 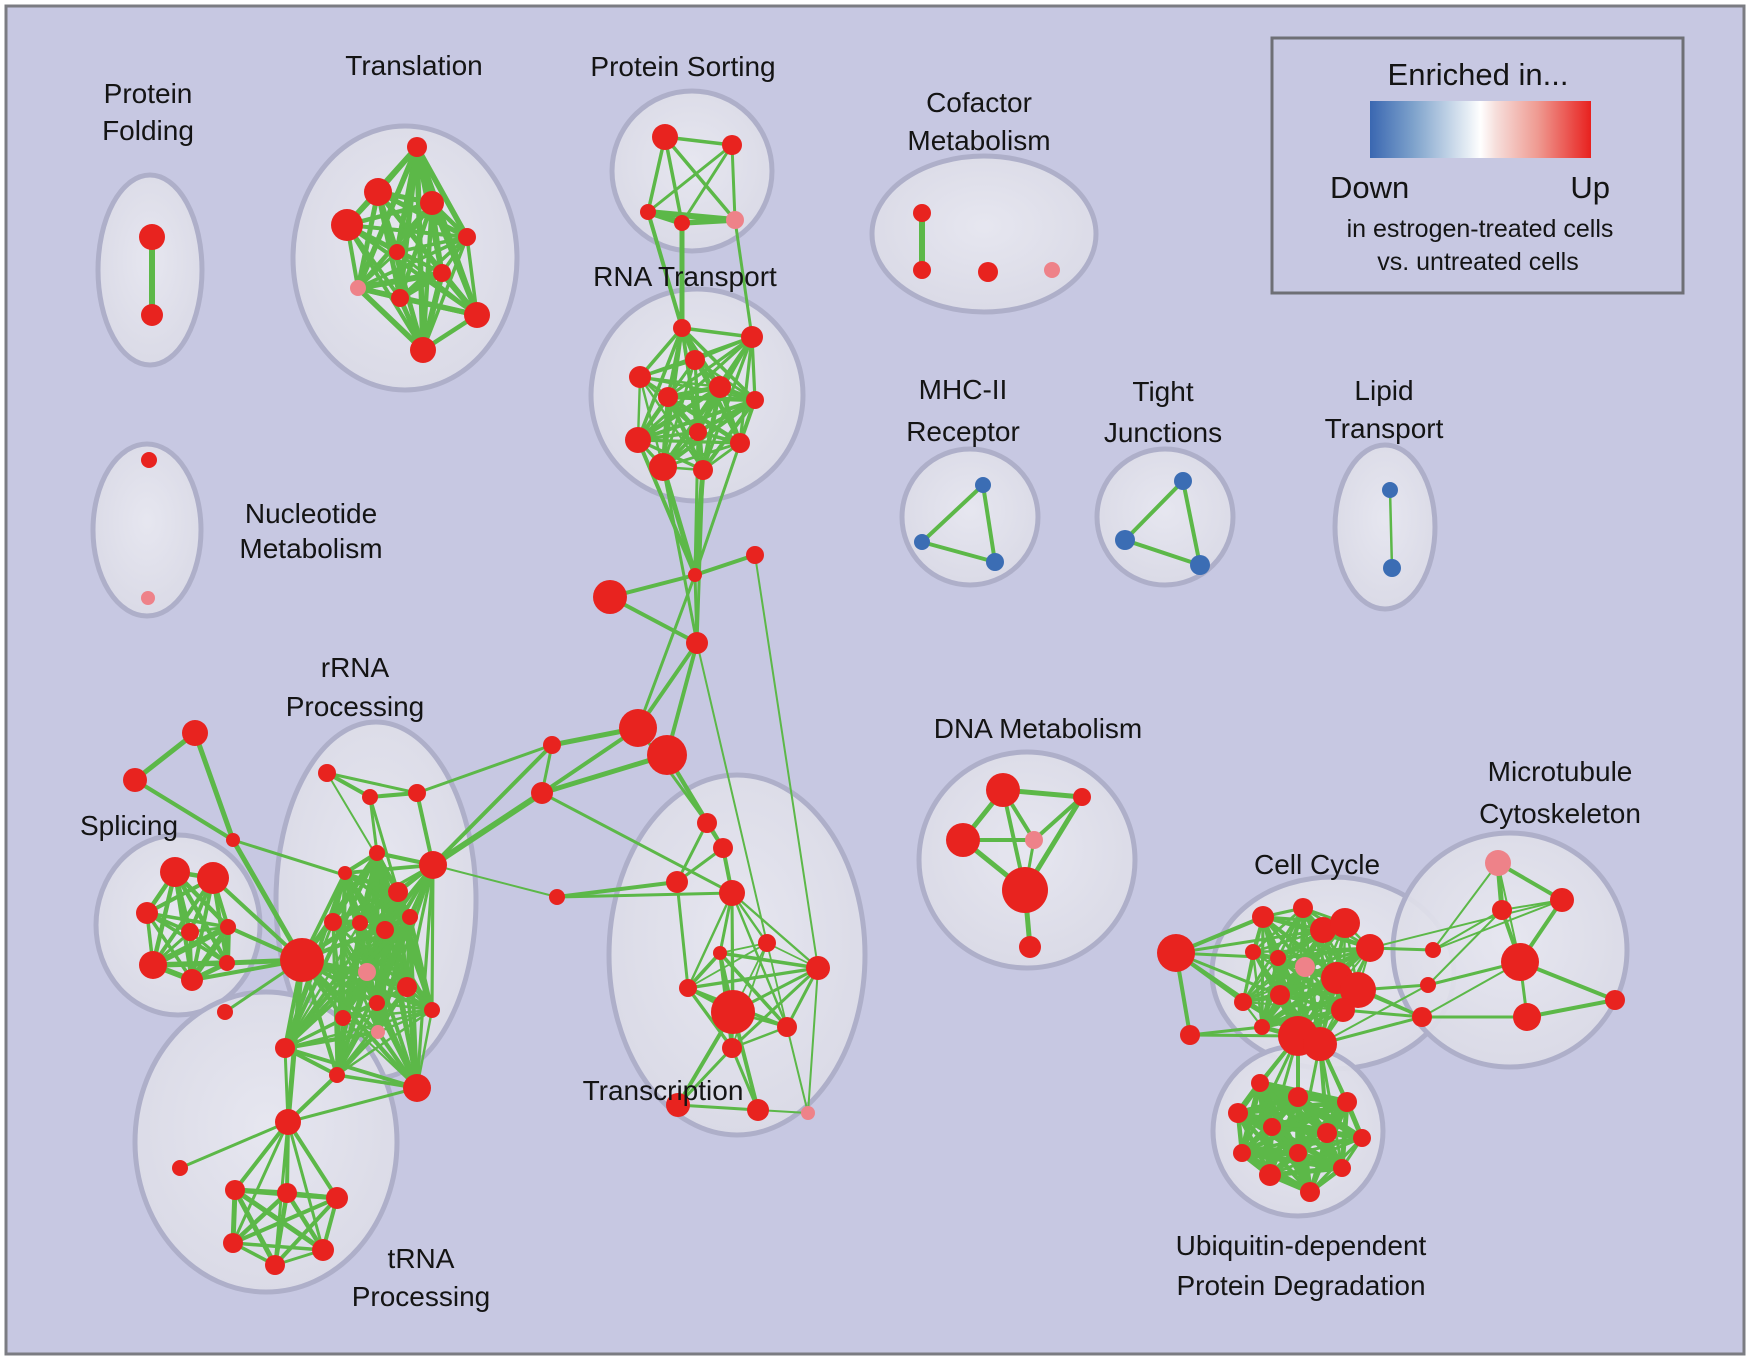 What do you see at coordinates (1369, 187) in the screenshot?
I see `legend-down-label: Down` at bounding box center [1369, 187].